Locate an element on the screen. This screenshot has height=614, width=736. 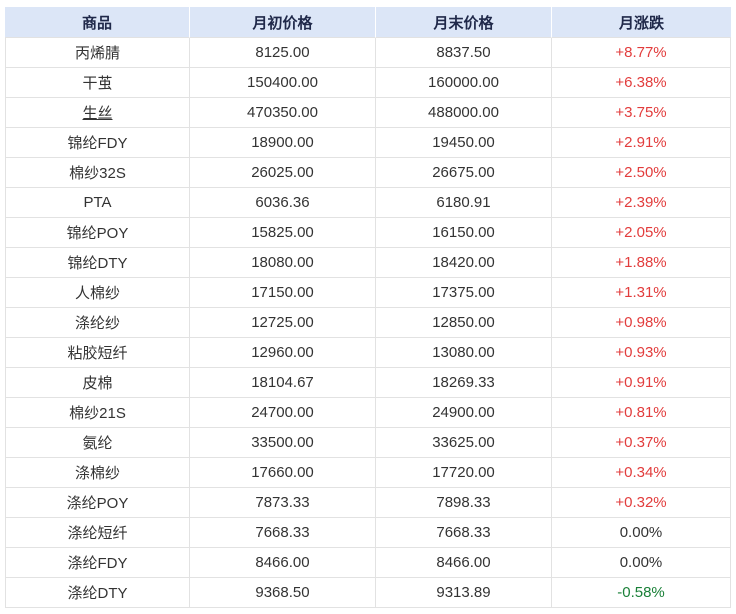
table-row: 干茧 150400.00 160000.00 +6.38% is located at coordinates (368, 83).